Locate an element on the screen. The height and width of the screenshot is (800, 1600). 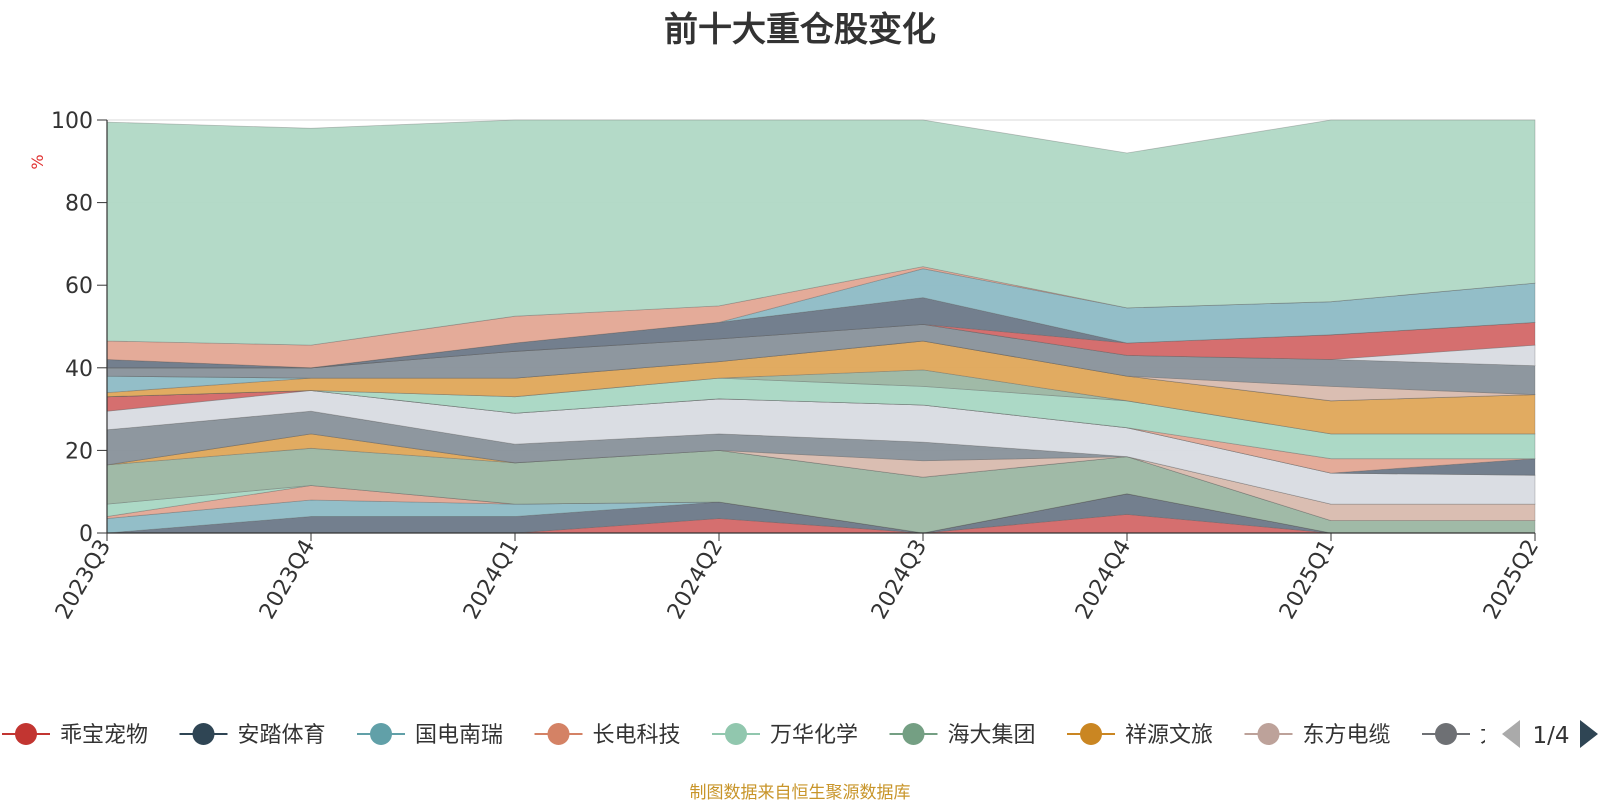
legend-item: 国电南瑞 is located at coordinates (430, 735).